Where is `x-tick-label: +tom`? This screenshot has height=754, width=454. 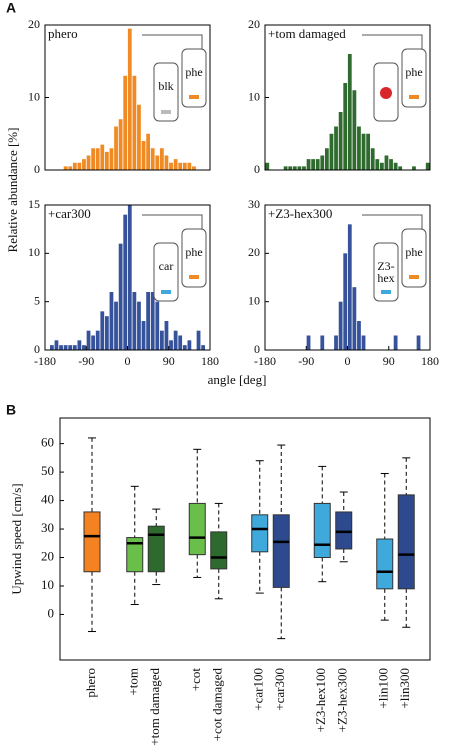
x-tick-label: +tom is located at coordinates (133, 682).